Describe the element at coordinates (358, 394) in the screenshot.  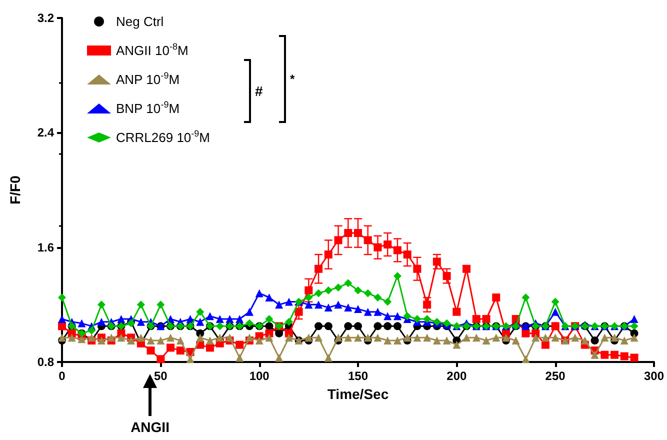
I see `x-axis-title: Time/Sec` at that location.